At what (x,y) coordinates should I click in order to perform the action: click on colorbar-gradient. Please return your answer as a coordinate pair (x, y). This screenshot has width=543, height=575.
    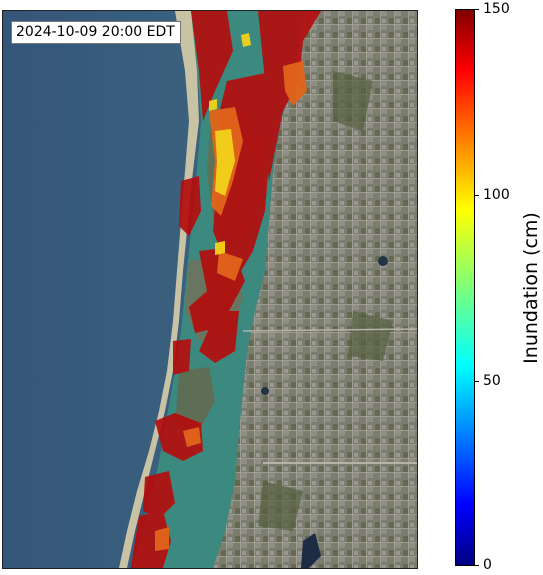
    Looking at the image, I should click on (465, 287).